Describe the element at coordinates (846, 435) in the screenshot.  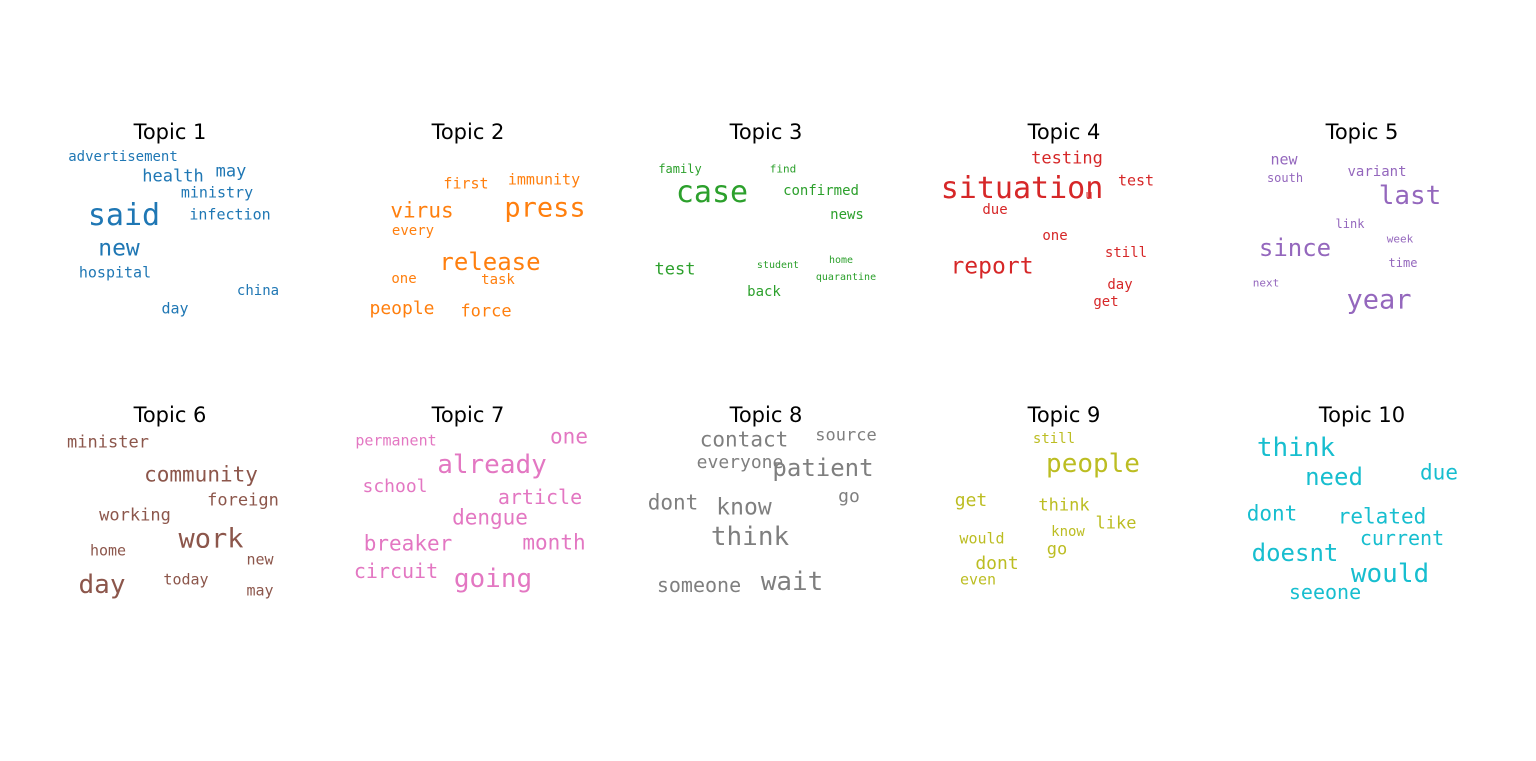
I see `word-label: source` at that location.